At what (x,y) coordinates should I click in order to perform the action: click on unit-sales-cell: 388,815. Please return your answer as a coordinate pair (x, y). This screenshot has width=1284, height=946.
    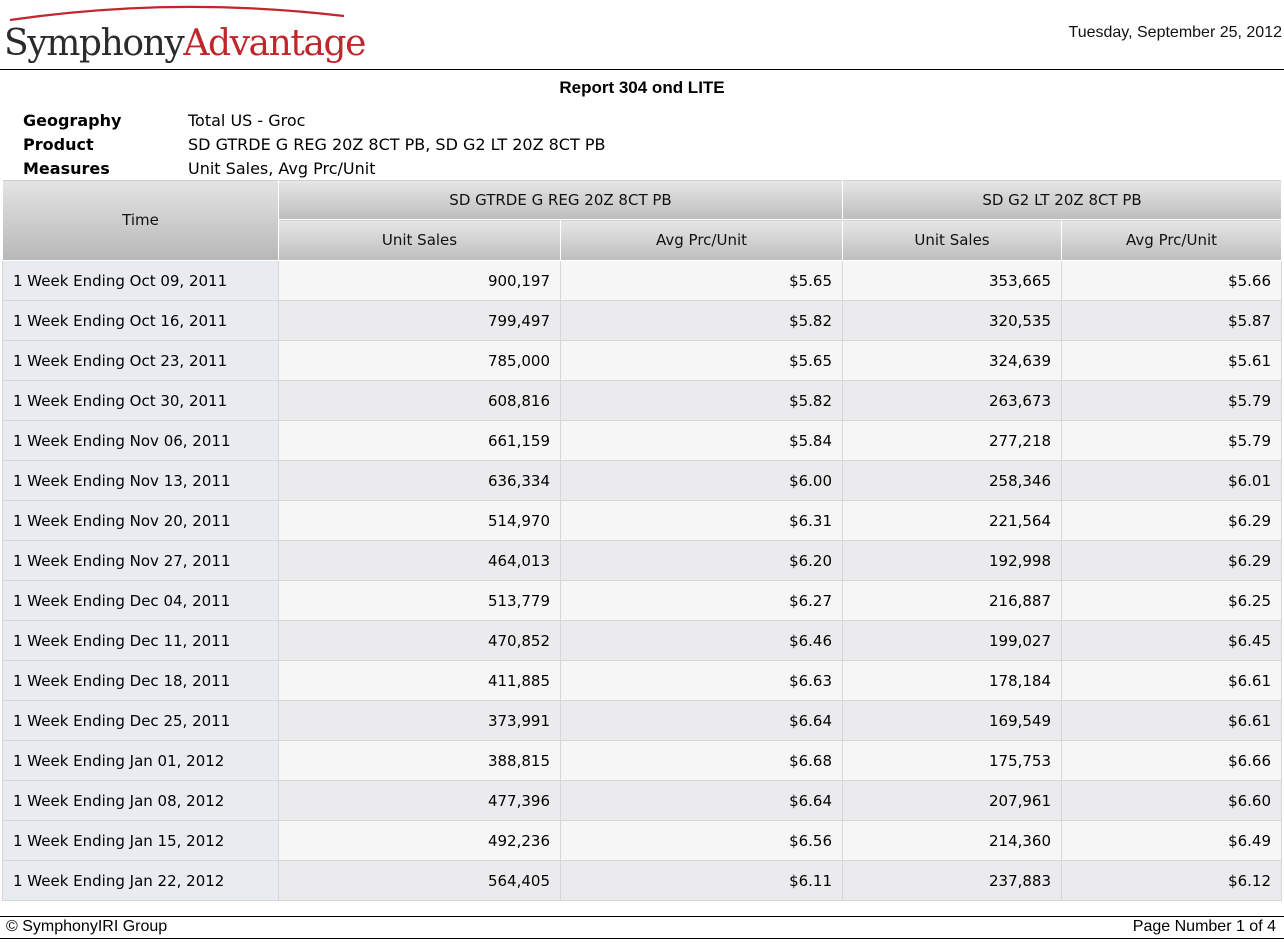
    Looking at the image, I should click on (419, 760).